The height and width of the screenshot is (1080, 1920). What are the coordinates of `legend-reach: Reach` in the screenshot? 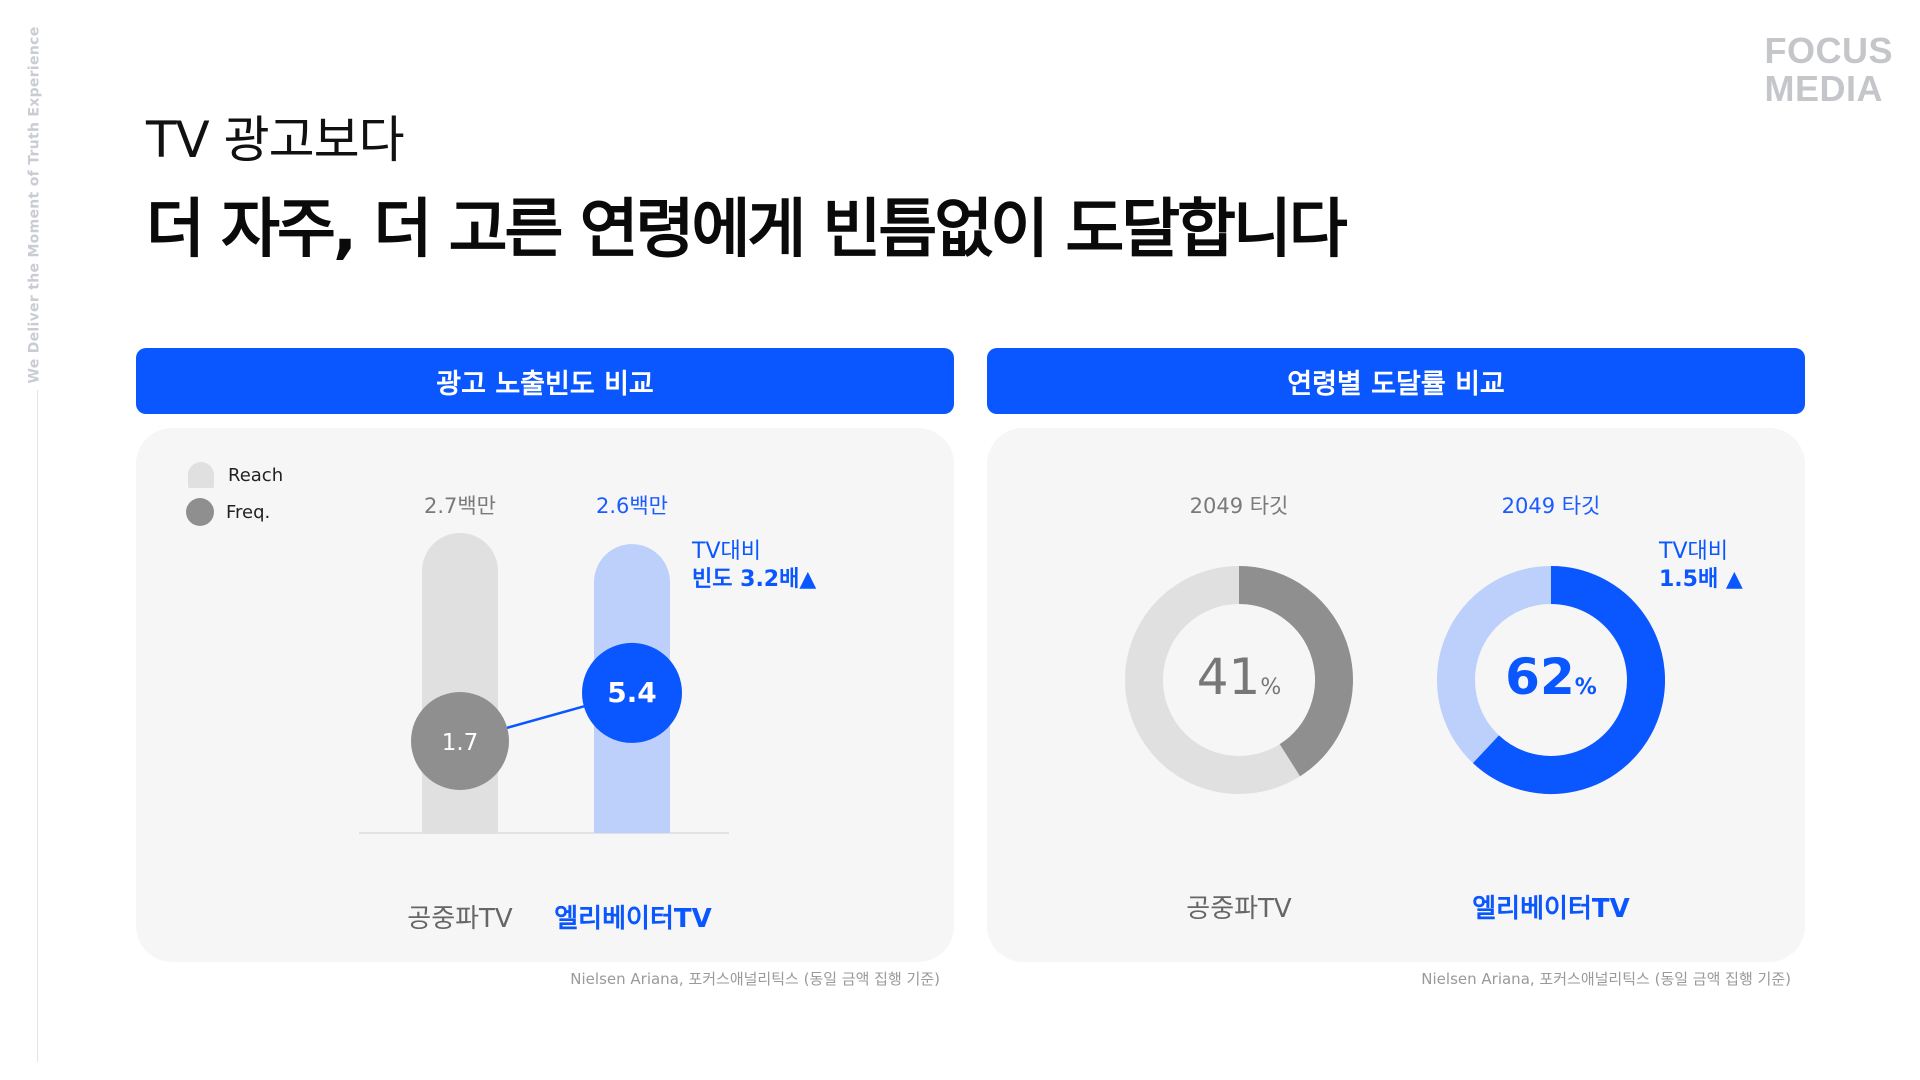 It's located at (235, 475).